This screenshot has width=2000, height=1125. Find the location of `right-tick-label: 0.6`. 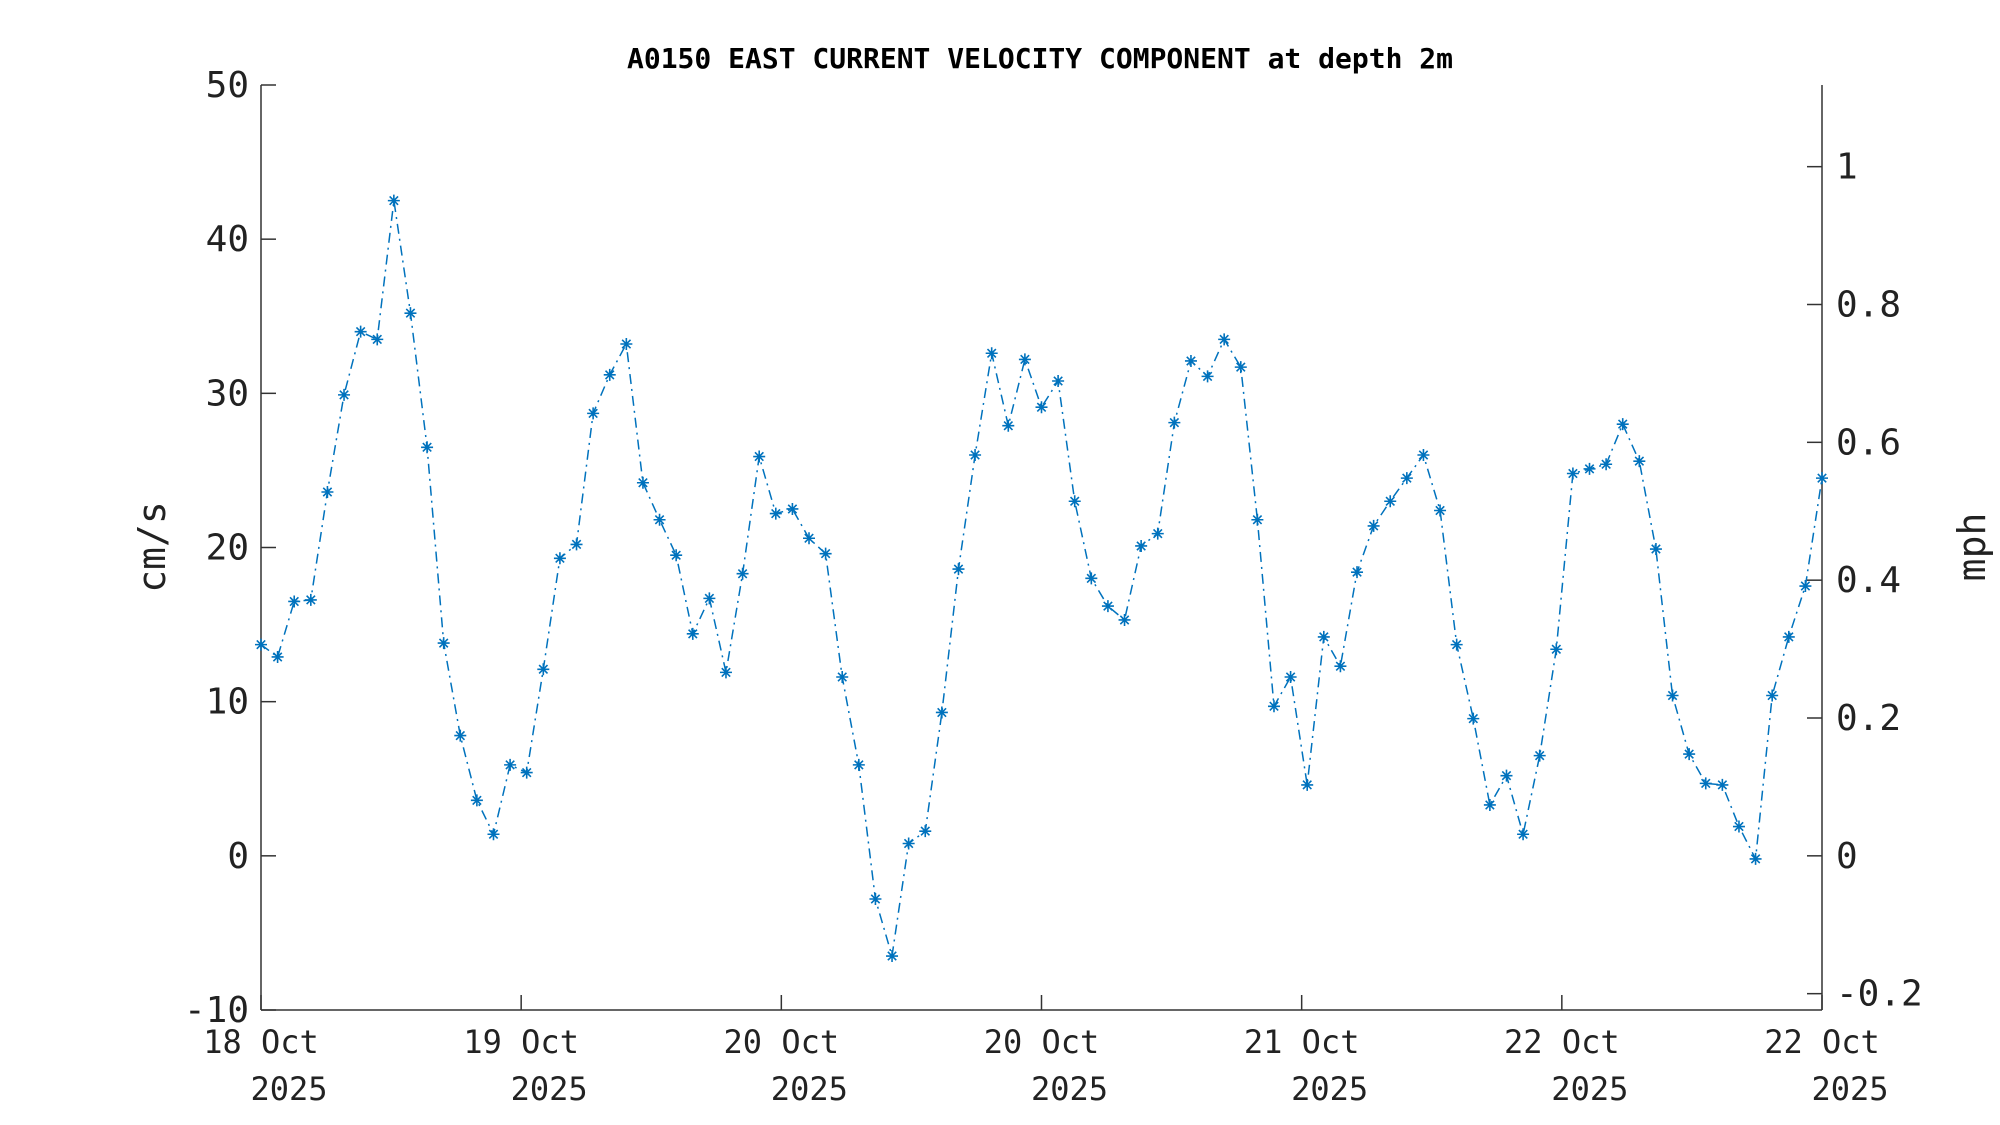

right-tick-label: 0.6 is located at coordinates (1868, 442).